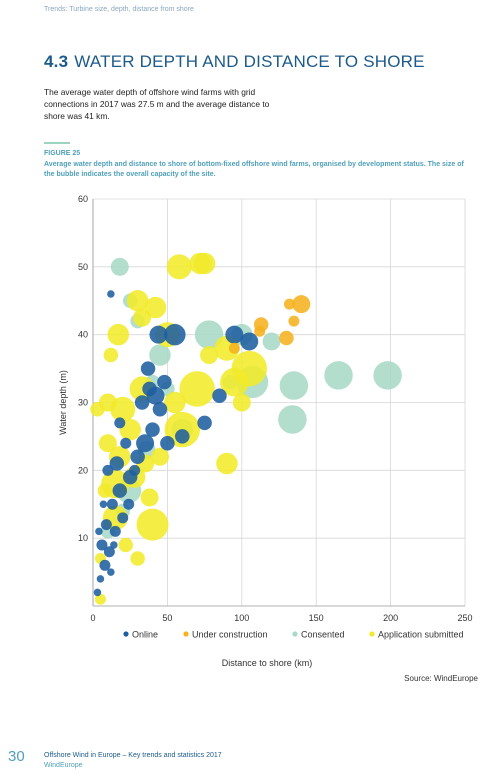 This screenshot has height=778, width=498. What do you see at coordinates (295, 634) in the screenshot?
I see `legend-swatch-consented` at bounding box center [295, 634].